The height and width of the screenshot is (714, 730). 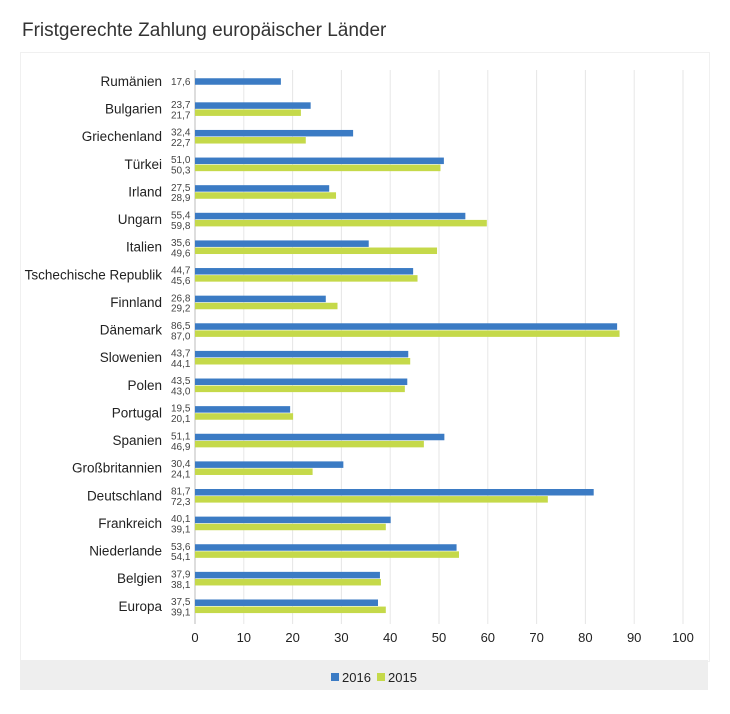 I want to click on value-label-2015: 46,9, so click(x=181, y=447).